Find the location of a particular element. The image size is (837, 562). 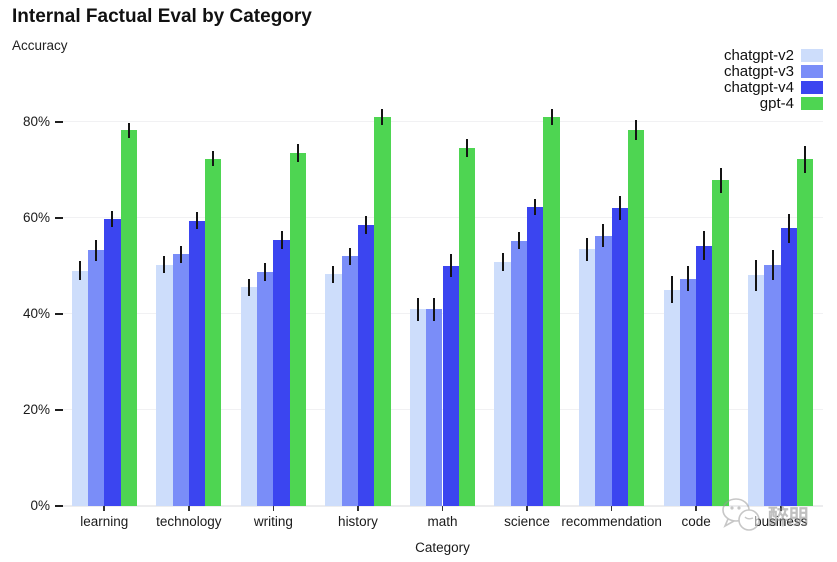

bar-chatgpt-v3-recommendation is located at coordinates (603, 370).